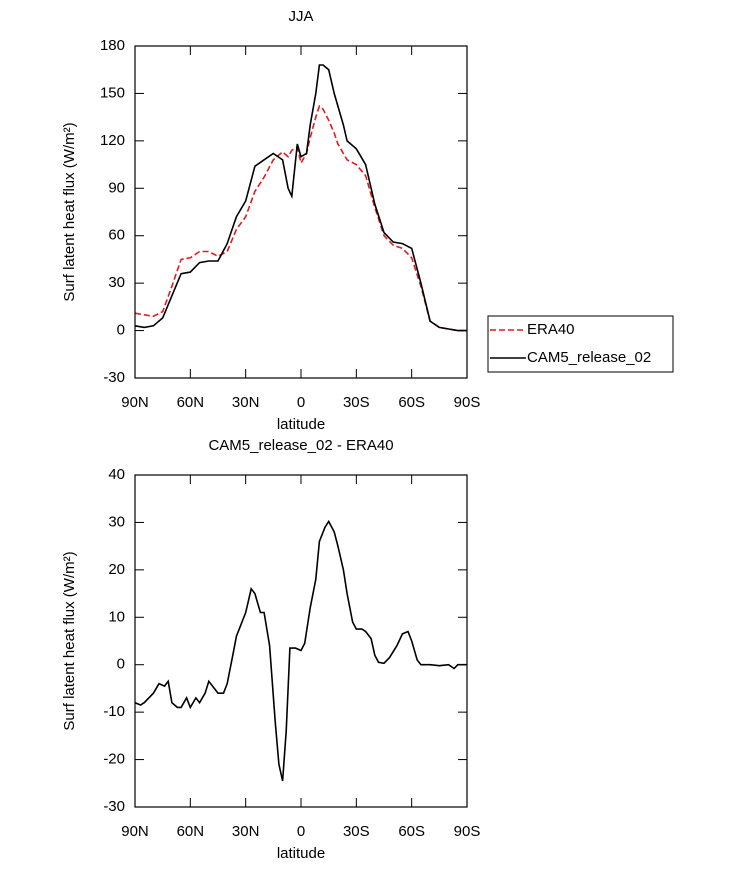  I want to click on y-tick-label: 90, so click(116, 187).